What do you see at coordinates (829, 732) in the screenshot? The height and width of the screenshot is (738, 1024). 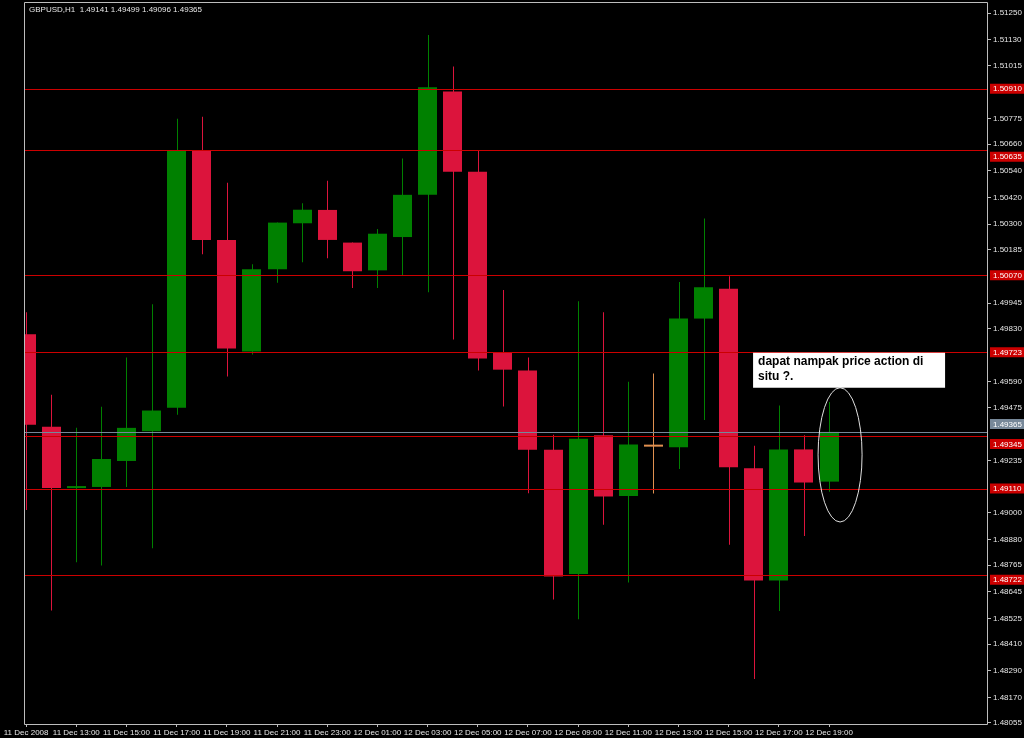 I see `x-tick-label: 12 Dec 19:00` at bounding box center [829, 732].